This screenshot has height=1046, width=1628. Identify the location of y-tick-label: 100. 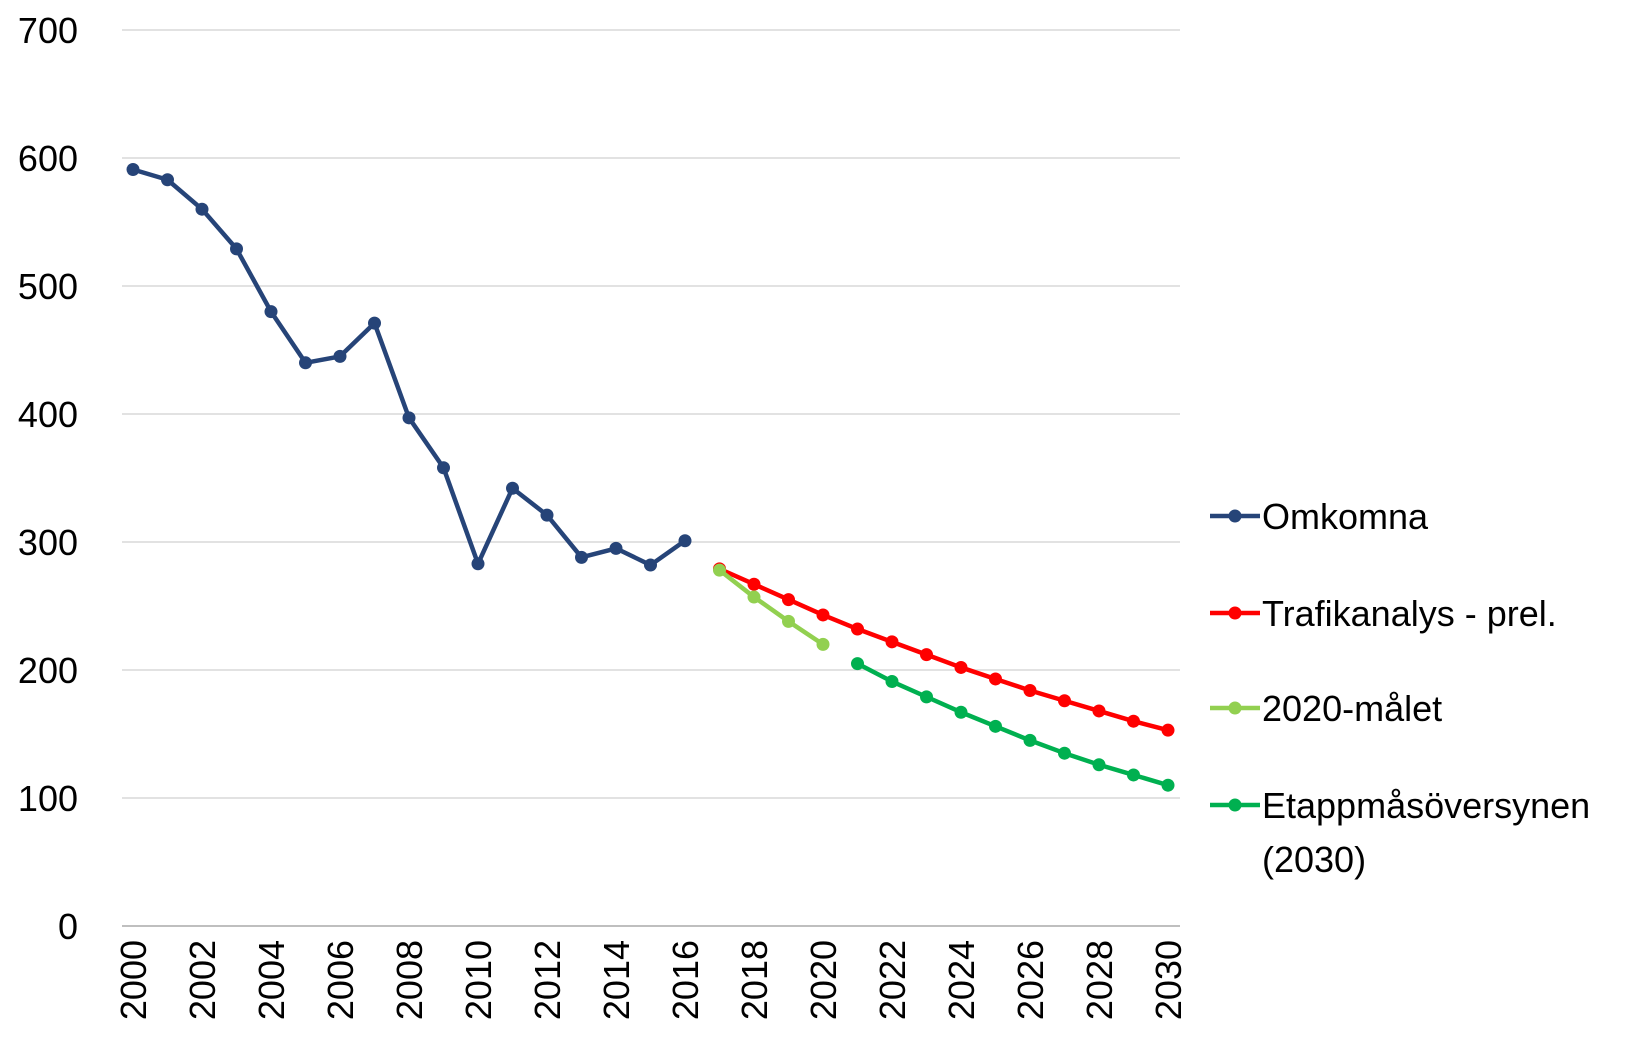
(48, 798).